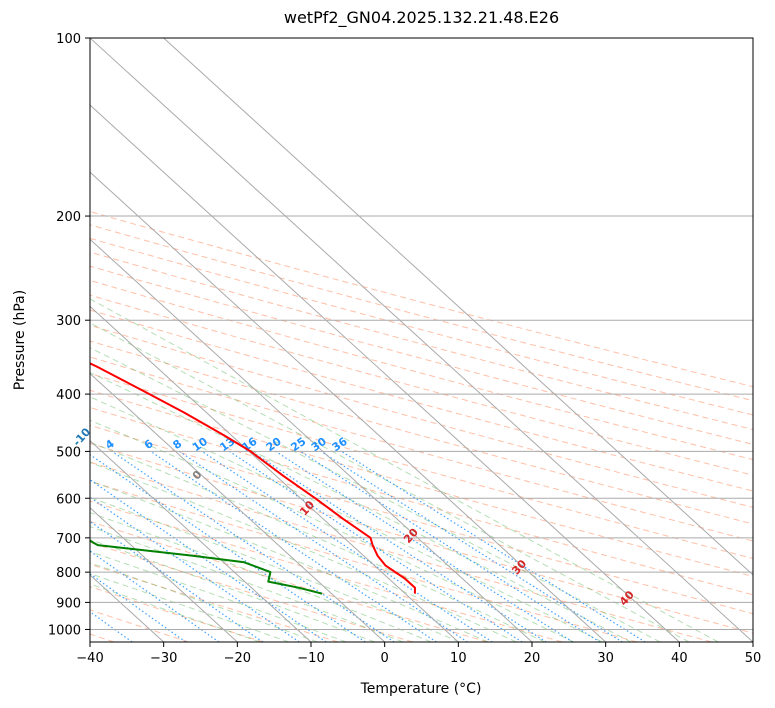 The image size is (775, 708). Describe the element at coordinates (68, 539) in the screenshot. I see `y-tick-label: 700` at that location.